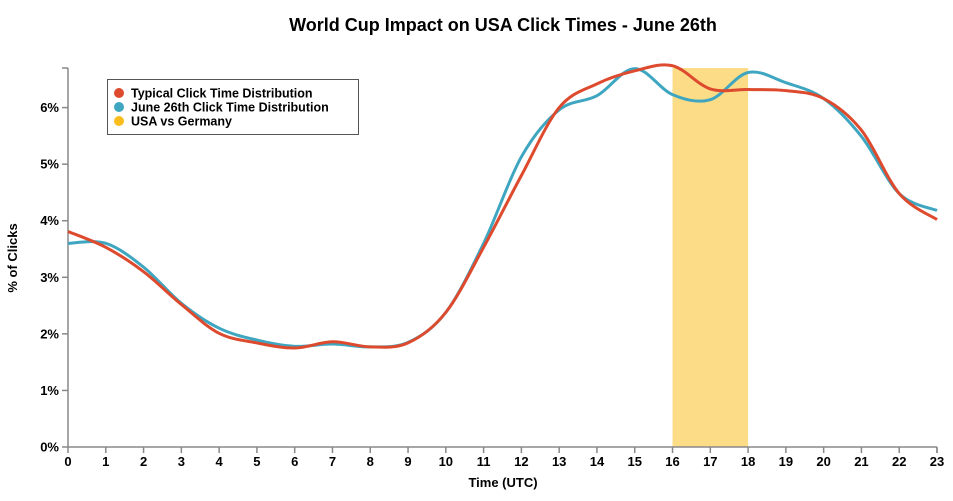 The height and width of the screenshot is (501, 953). Describe the element at coordinates (67, 461) in the screenshot. I see `x-tick-label: 0` at that location.